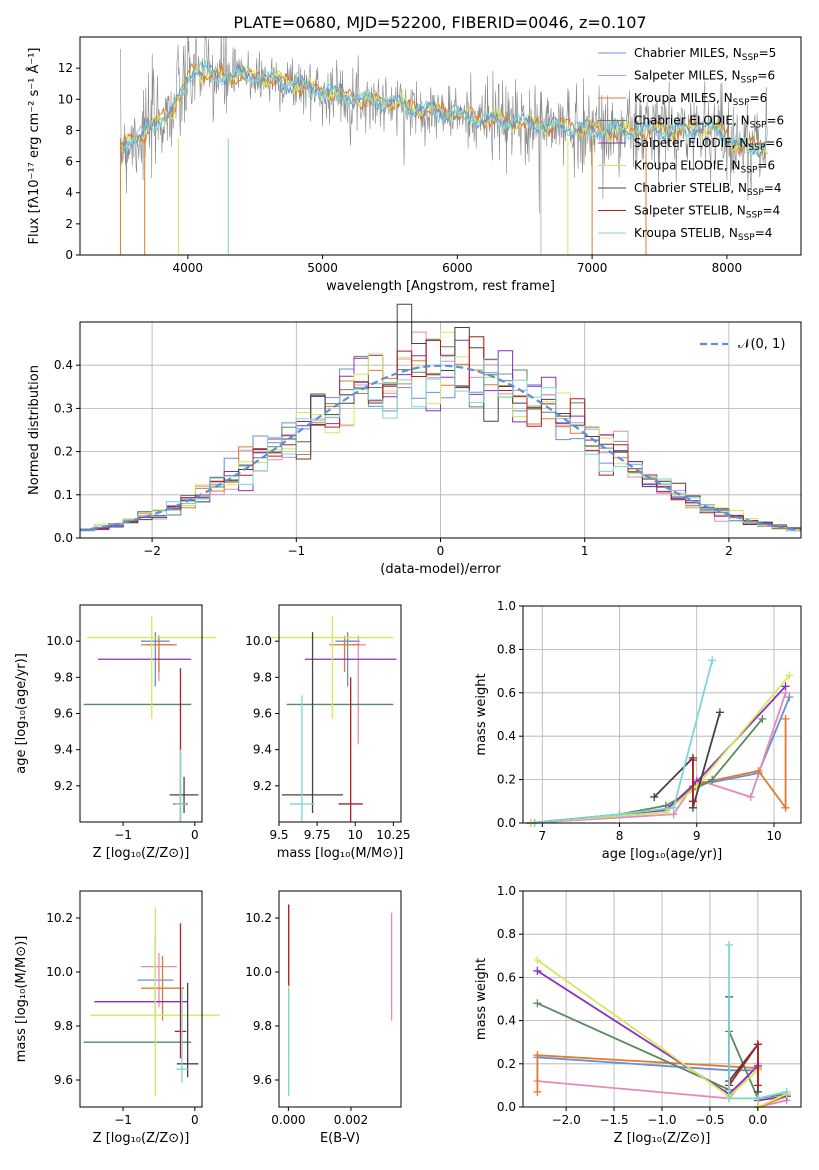 This screenshot has height=1170, width=819. I want to click on x-tick-label: 10.25, so click(393, 835).